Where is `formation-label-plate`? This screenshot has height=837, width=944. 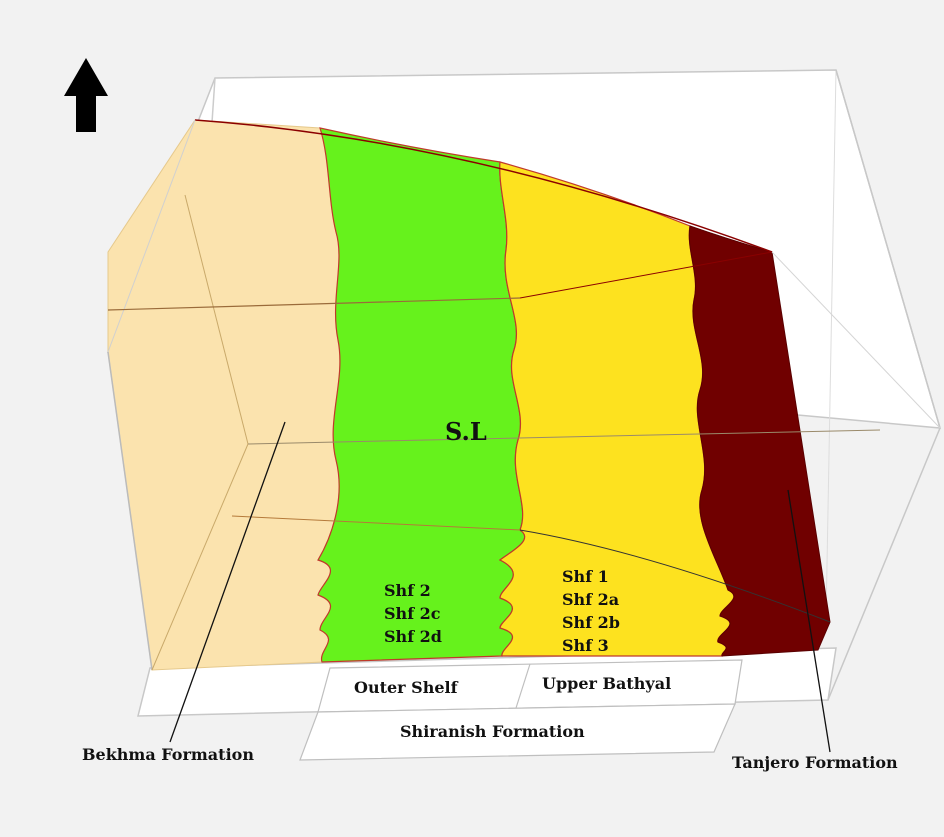 formation-label-plate is located at coordinates (517, 732).